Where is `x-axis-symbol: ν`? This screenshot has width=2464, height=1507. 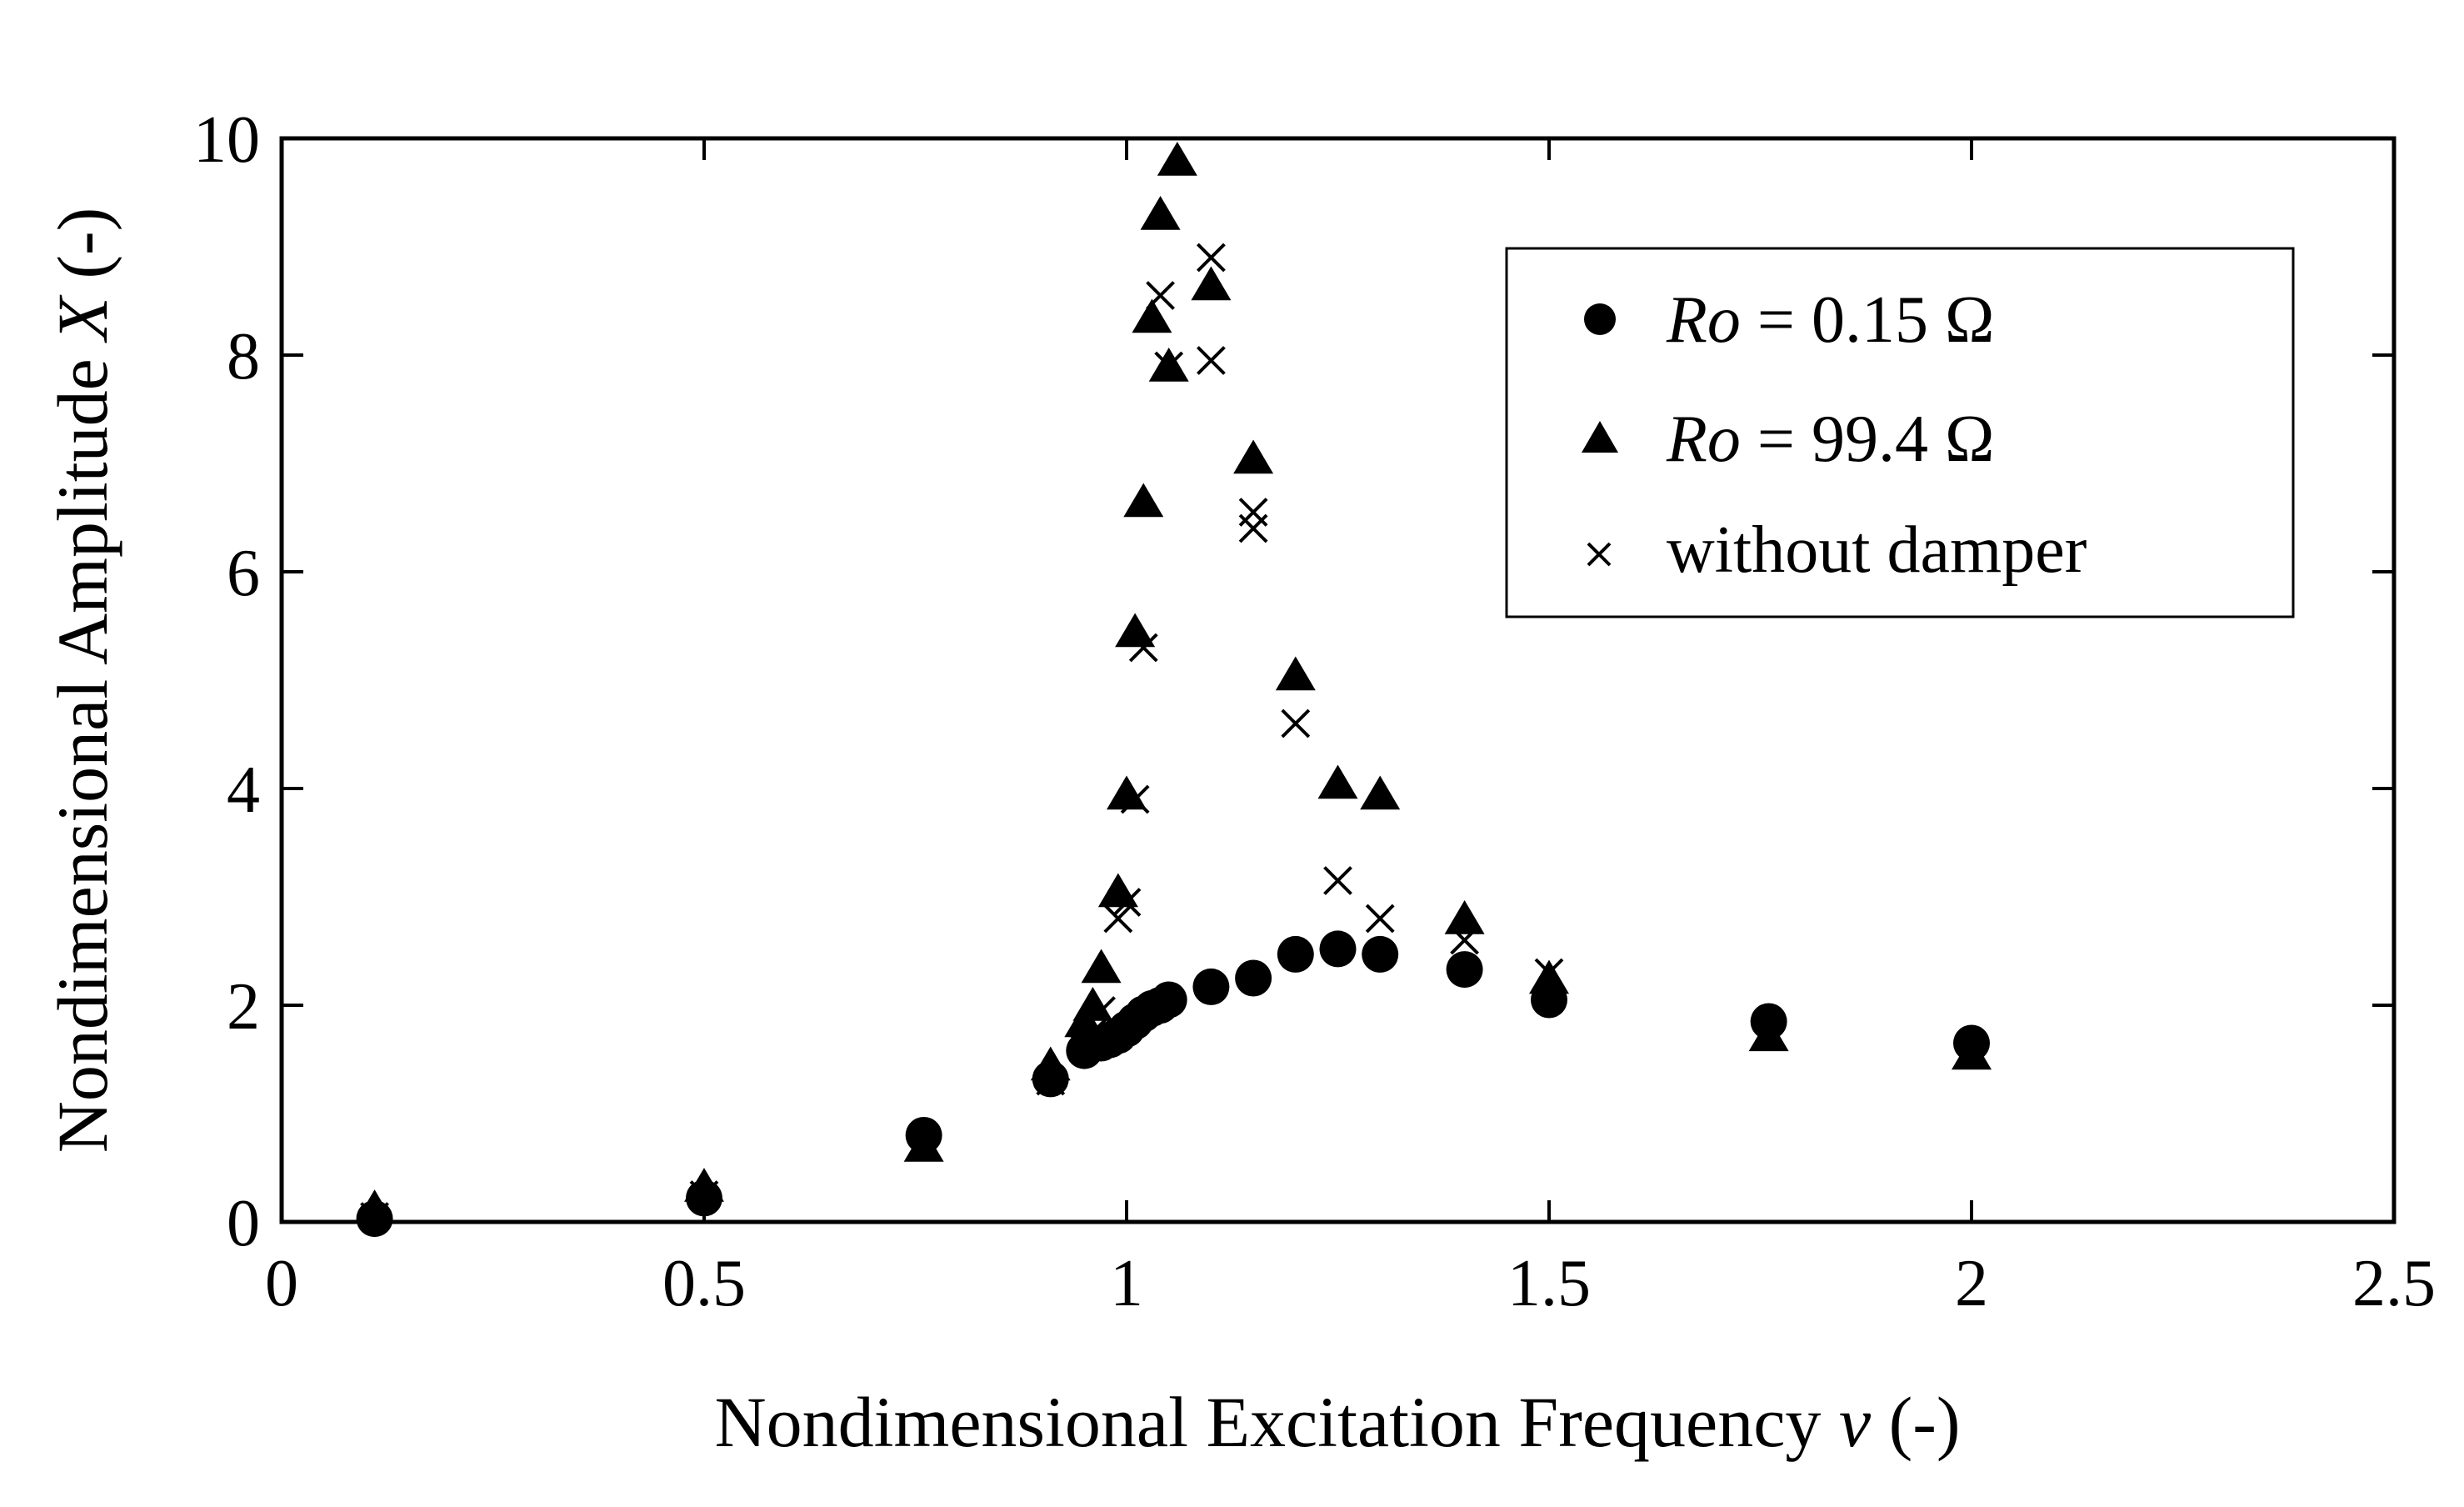 x-axis-symbol: ν is located at coordinates (1855, 1422).